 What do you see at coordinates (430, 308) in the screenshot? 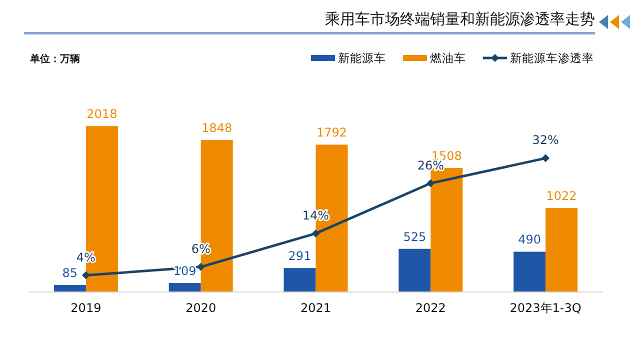
I see `x-tick-label: 2022` at bounding box center [430, 308].